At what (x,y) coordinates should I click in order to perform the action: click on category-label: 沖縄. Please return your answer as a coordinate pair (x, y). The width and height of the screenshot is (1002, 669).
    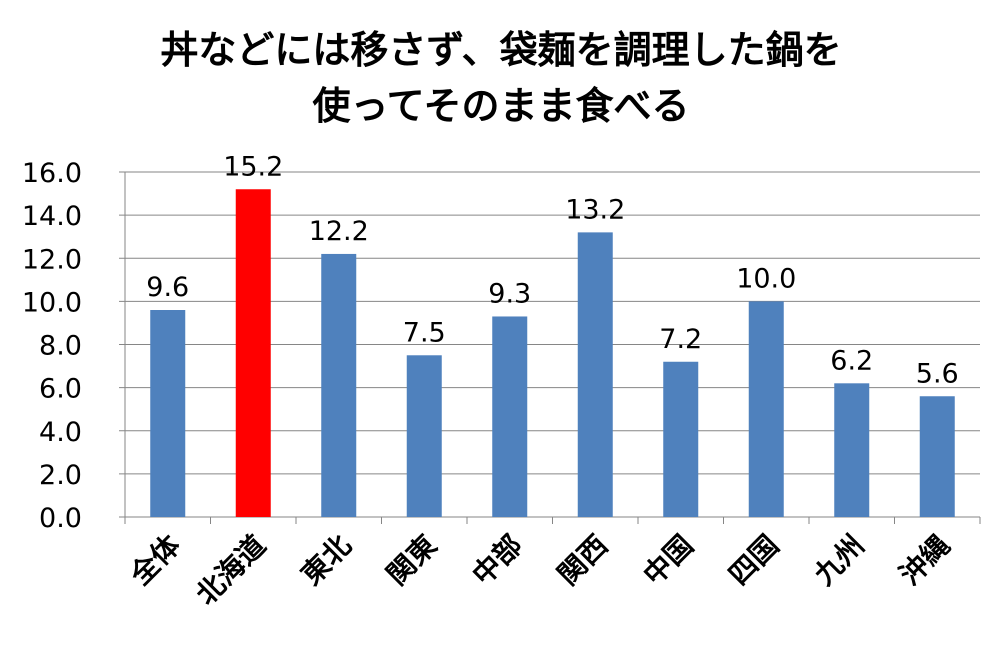
    Looking at the image, I should click on (924, 560).